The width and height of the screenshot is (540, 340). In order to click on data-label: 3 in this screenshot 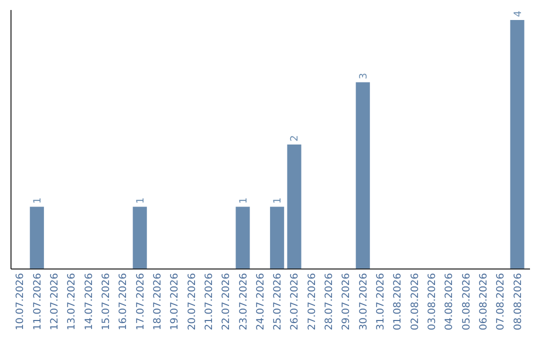, I will do `click(364, 76)`.